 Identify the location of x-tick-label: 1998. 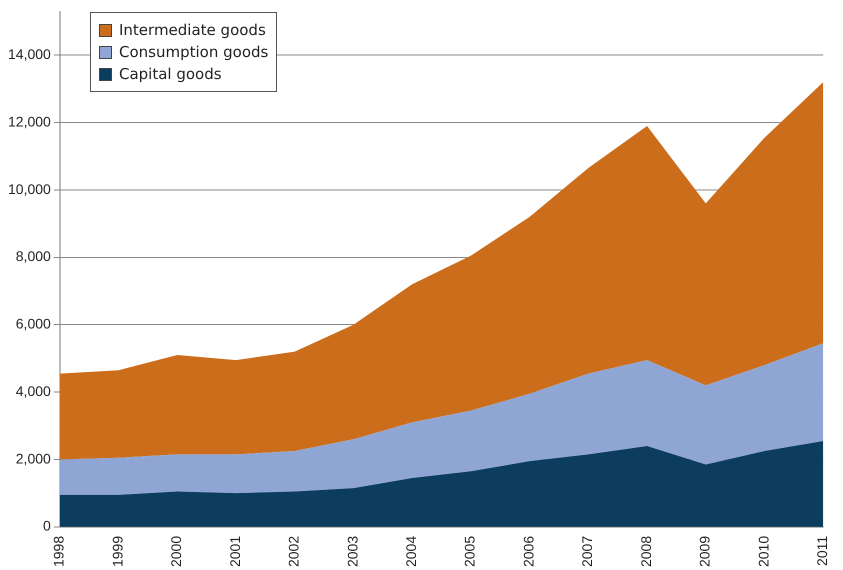
(58, 552).